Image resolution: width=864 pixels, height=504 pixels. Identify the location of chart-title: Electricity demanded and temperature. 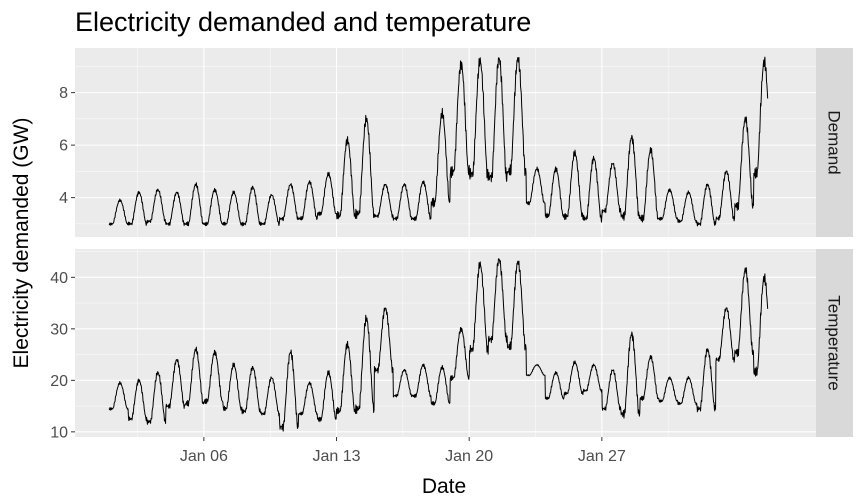
(303, 22).